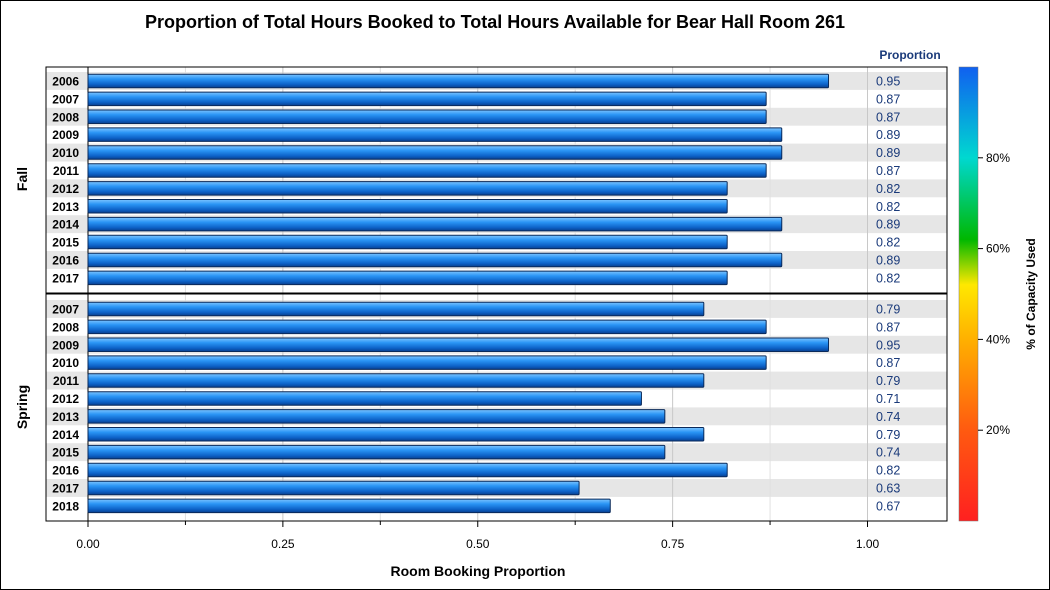 The image size is (1050, 590). I want to click on x-axis: 0.00 0.25 0.50 0.75 1.00, so click(478, 536).